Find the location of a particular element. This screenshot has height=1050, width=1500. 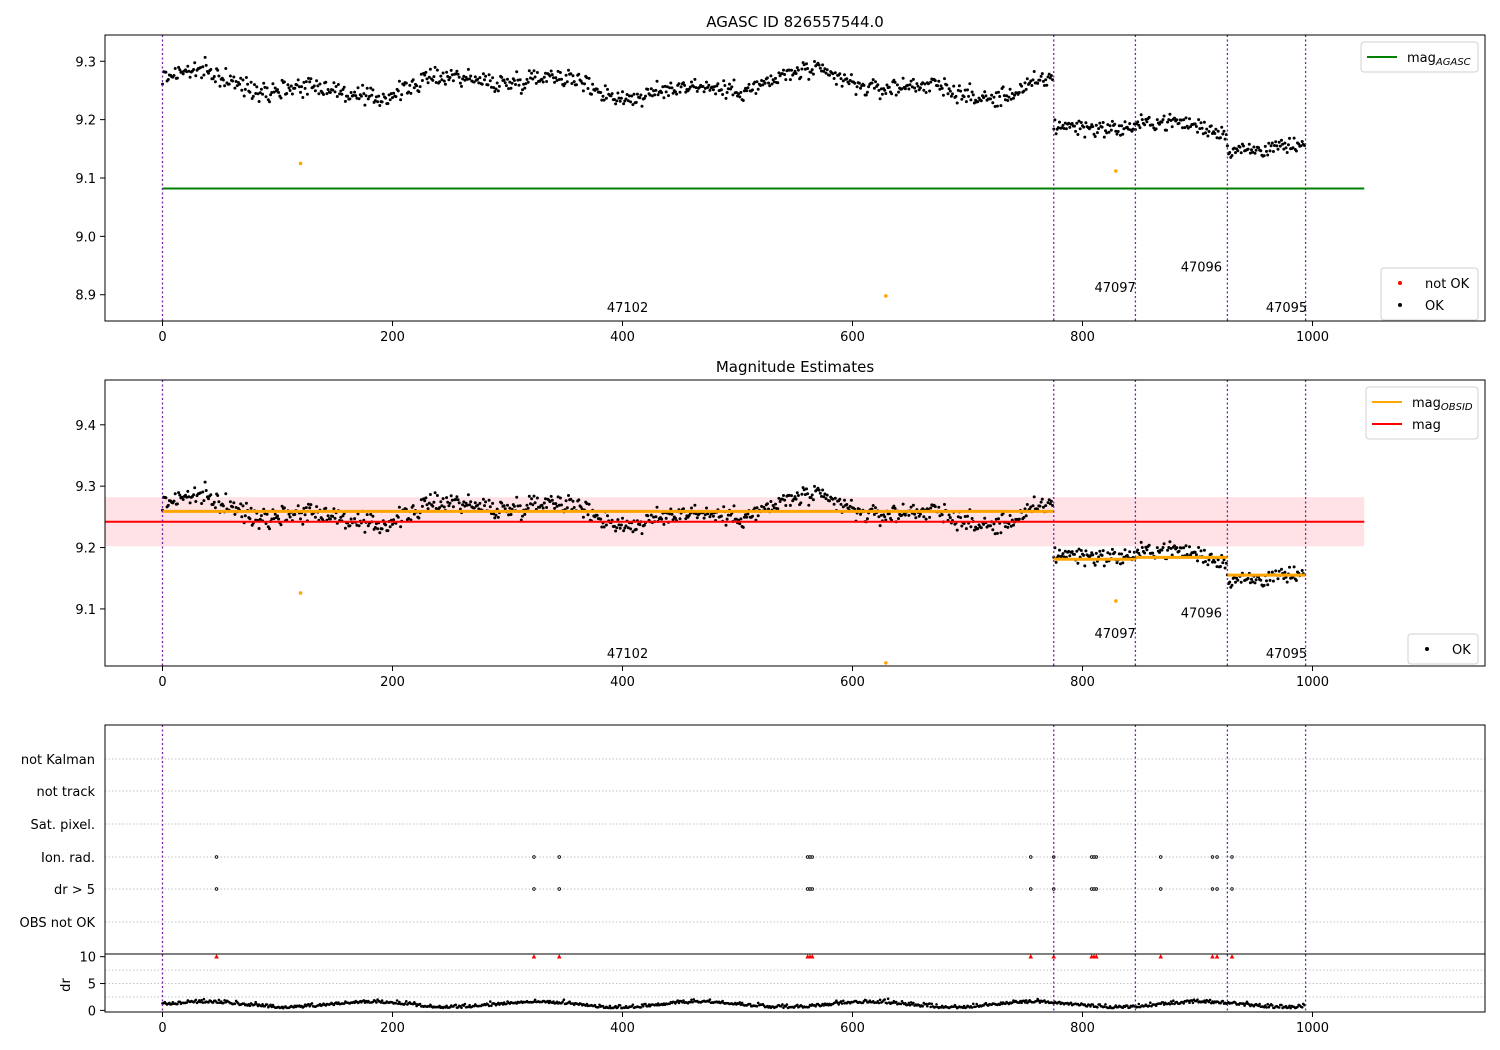

flag-point is located at coordinates (559, 857).